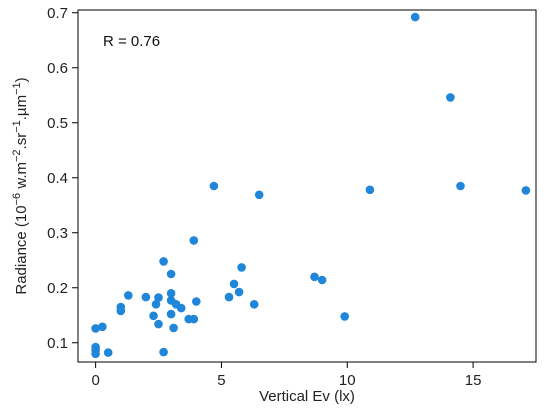 The height and width of the screenshot is (411, 550). I want to click on x-axis: 0 5 10 15, so click(286, 375).